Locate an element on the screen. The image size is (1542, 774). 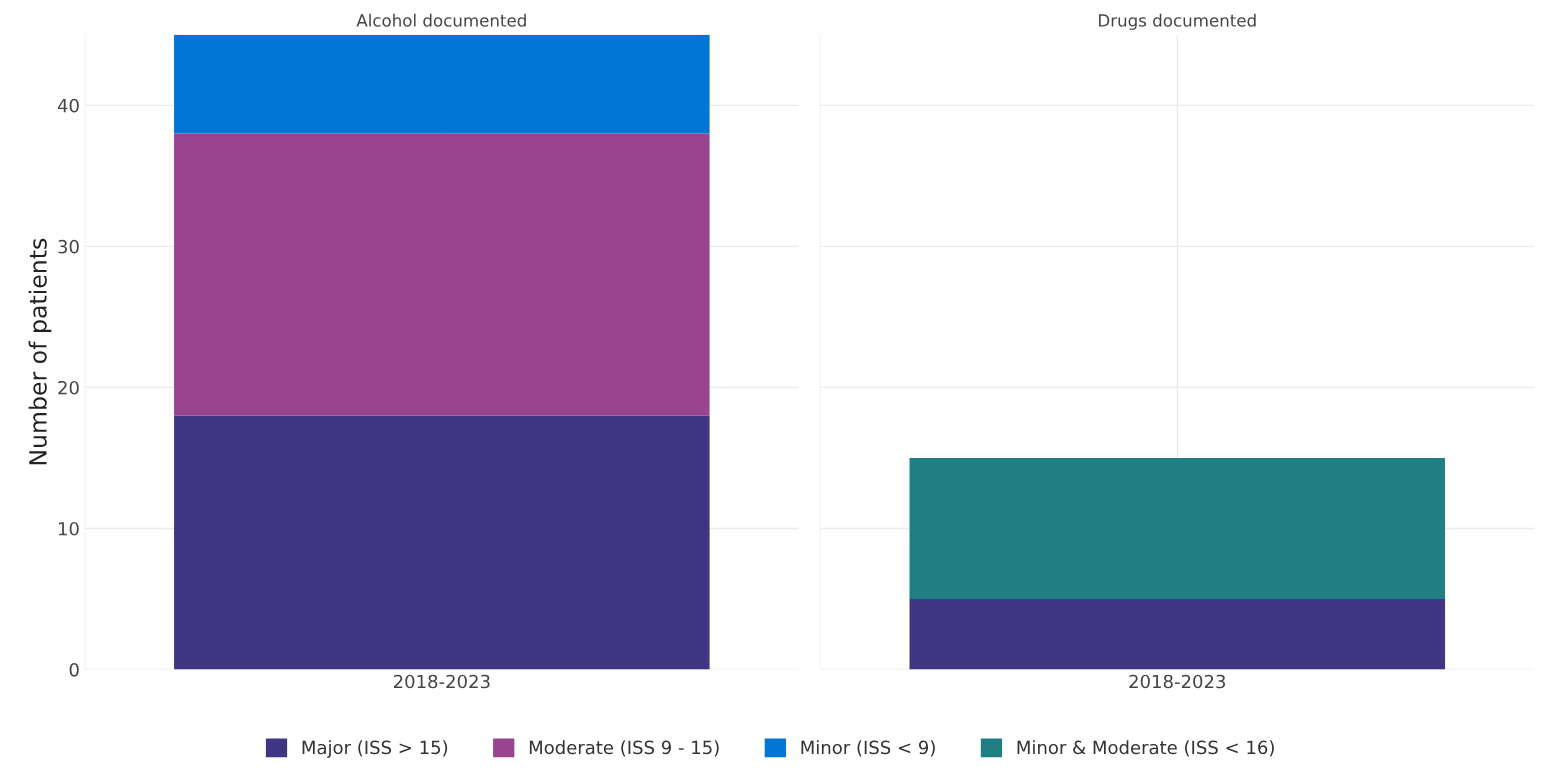
legend-label: Minor (ISS < 9) is located at coordinates (868, 748).